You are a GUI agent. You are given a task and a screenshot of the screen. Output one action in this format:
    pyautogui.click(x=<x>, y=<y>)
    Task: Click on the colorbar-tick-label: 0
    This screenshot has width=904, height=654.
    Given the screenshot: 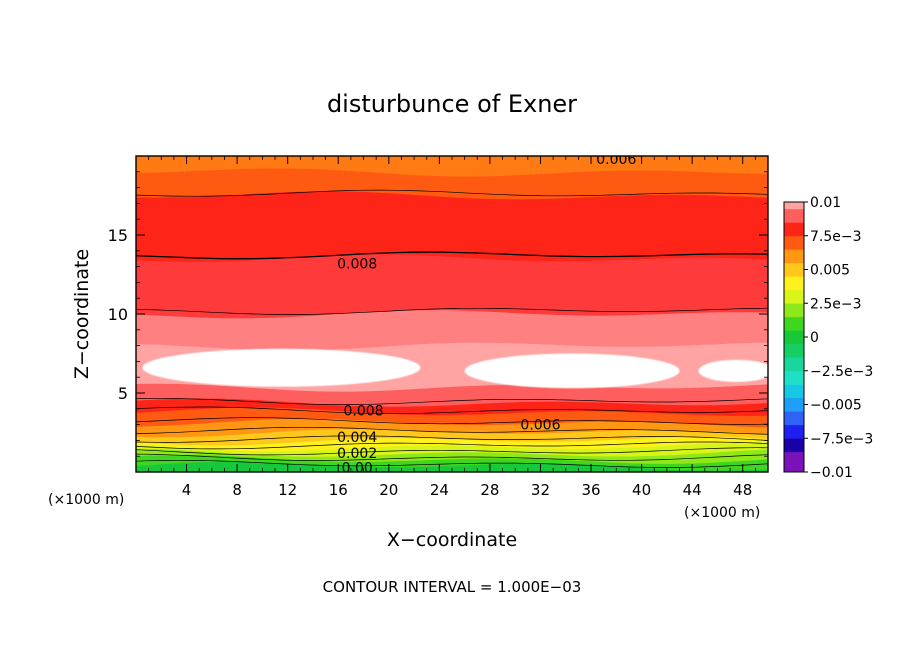 What is the action you would take?
    pyautogui.click(x=814, y=338)
    